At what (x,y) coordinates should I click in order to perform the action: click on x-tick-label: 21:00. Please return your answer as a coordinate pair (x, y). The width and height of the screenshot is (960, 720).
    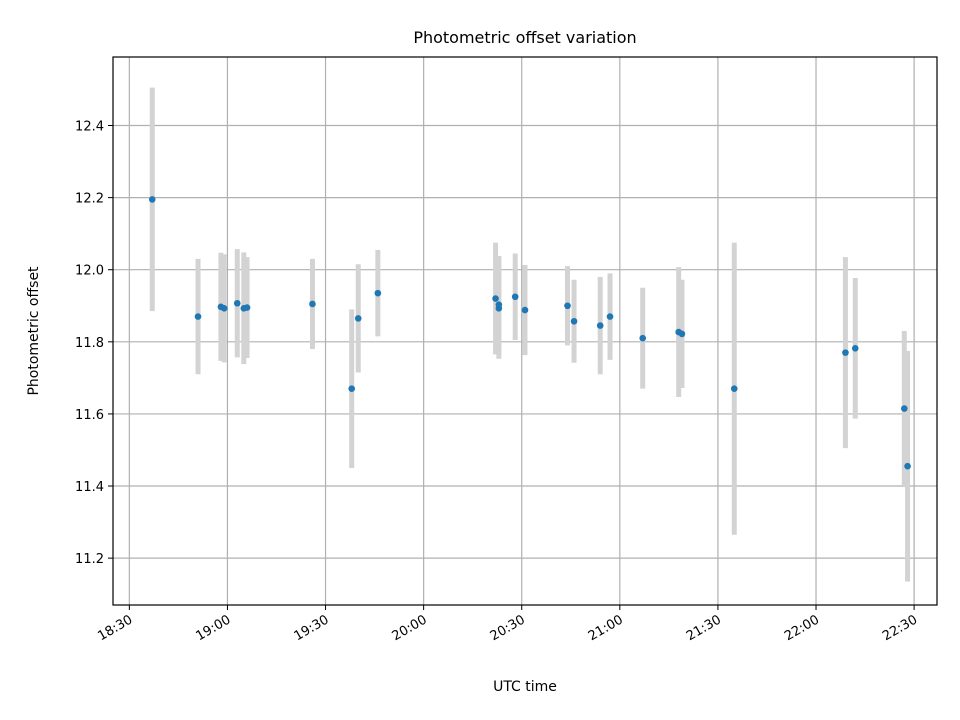
    Looking at the image, I should click on (606, 628).